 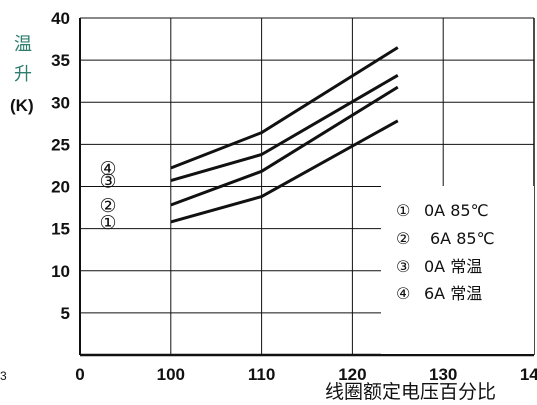 I want to click on x-tick-label-130: 130, so click(x=443, y=374).